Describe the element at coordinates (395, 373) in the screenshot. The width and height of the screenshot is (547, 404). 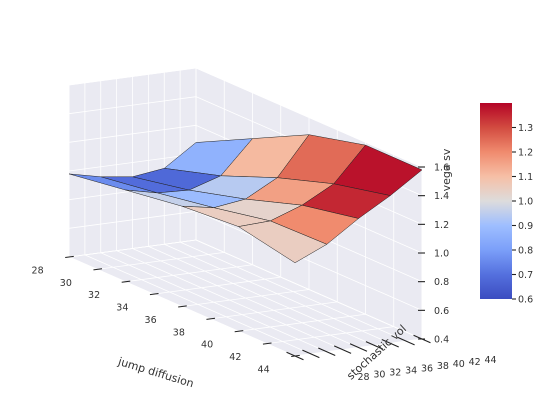
I see `y-tick-label: 32` at that location.